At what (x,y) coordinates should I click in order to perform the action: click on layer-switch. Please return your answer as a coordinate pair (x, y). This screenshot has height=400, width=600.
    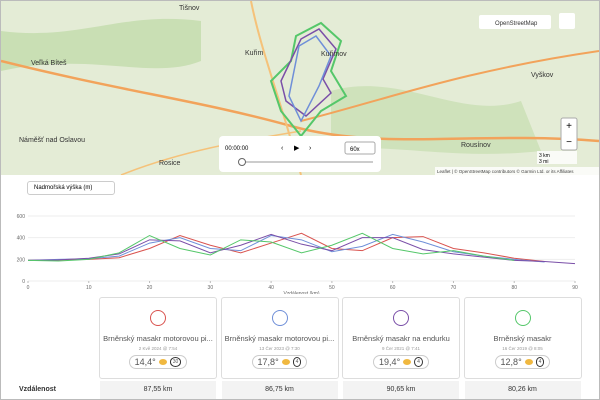
    Looking at the image, I should click on (515, 22).